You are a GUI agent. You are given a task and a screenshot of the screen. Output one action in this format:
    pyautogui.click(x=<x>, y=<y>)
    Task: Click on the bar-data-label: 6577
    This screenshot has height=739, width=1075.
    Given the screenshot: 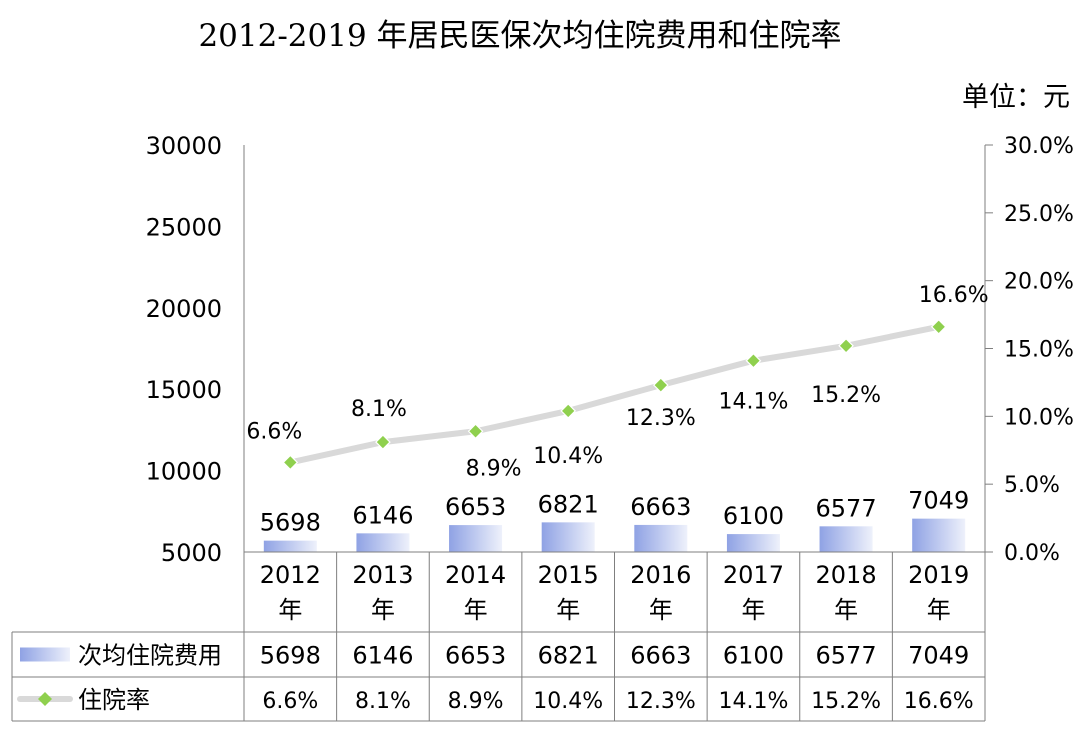 What is the action you would take?
    pyautogui.click(x=846, y=508)
    